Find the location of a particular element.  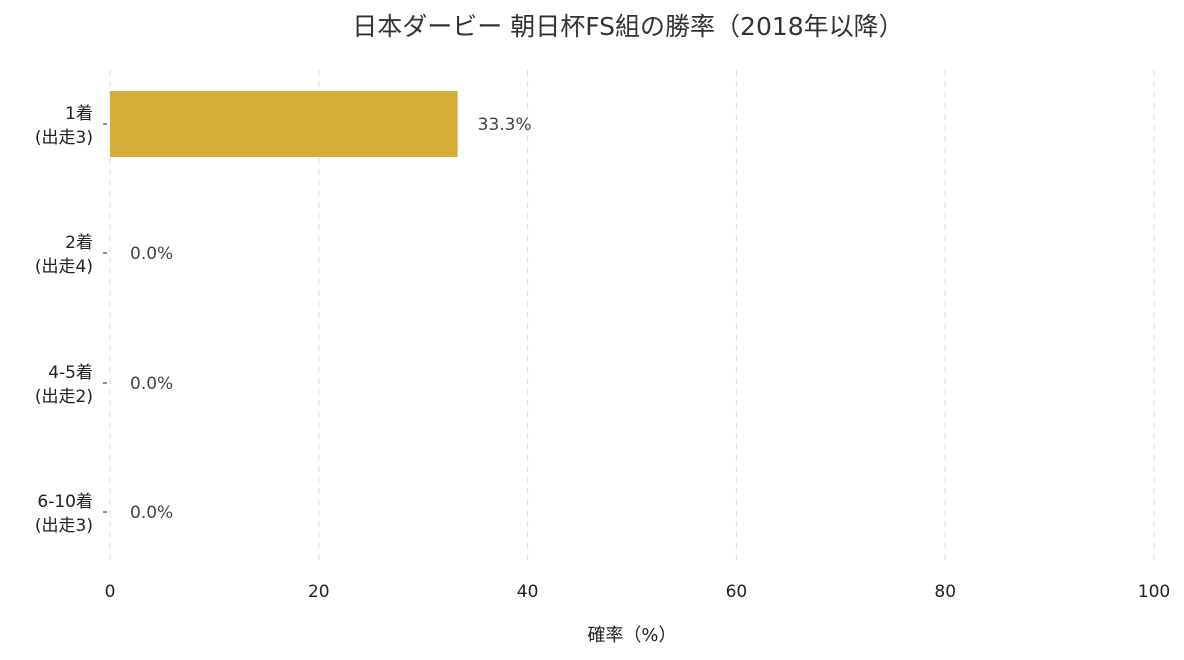

x-tick-label: 100 is located at coordinates (1154, 592).